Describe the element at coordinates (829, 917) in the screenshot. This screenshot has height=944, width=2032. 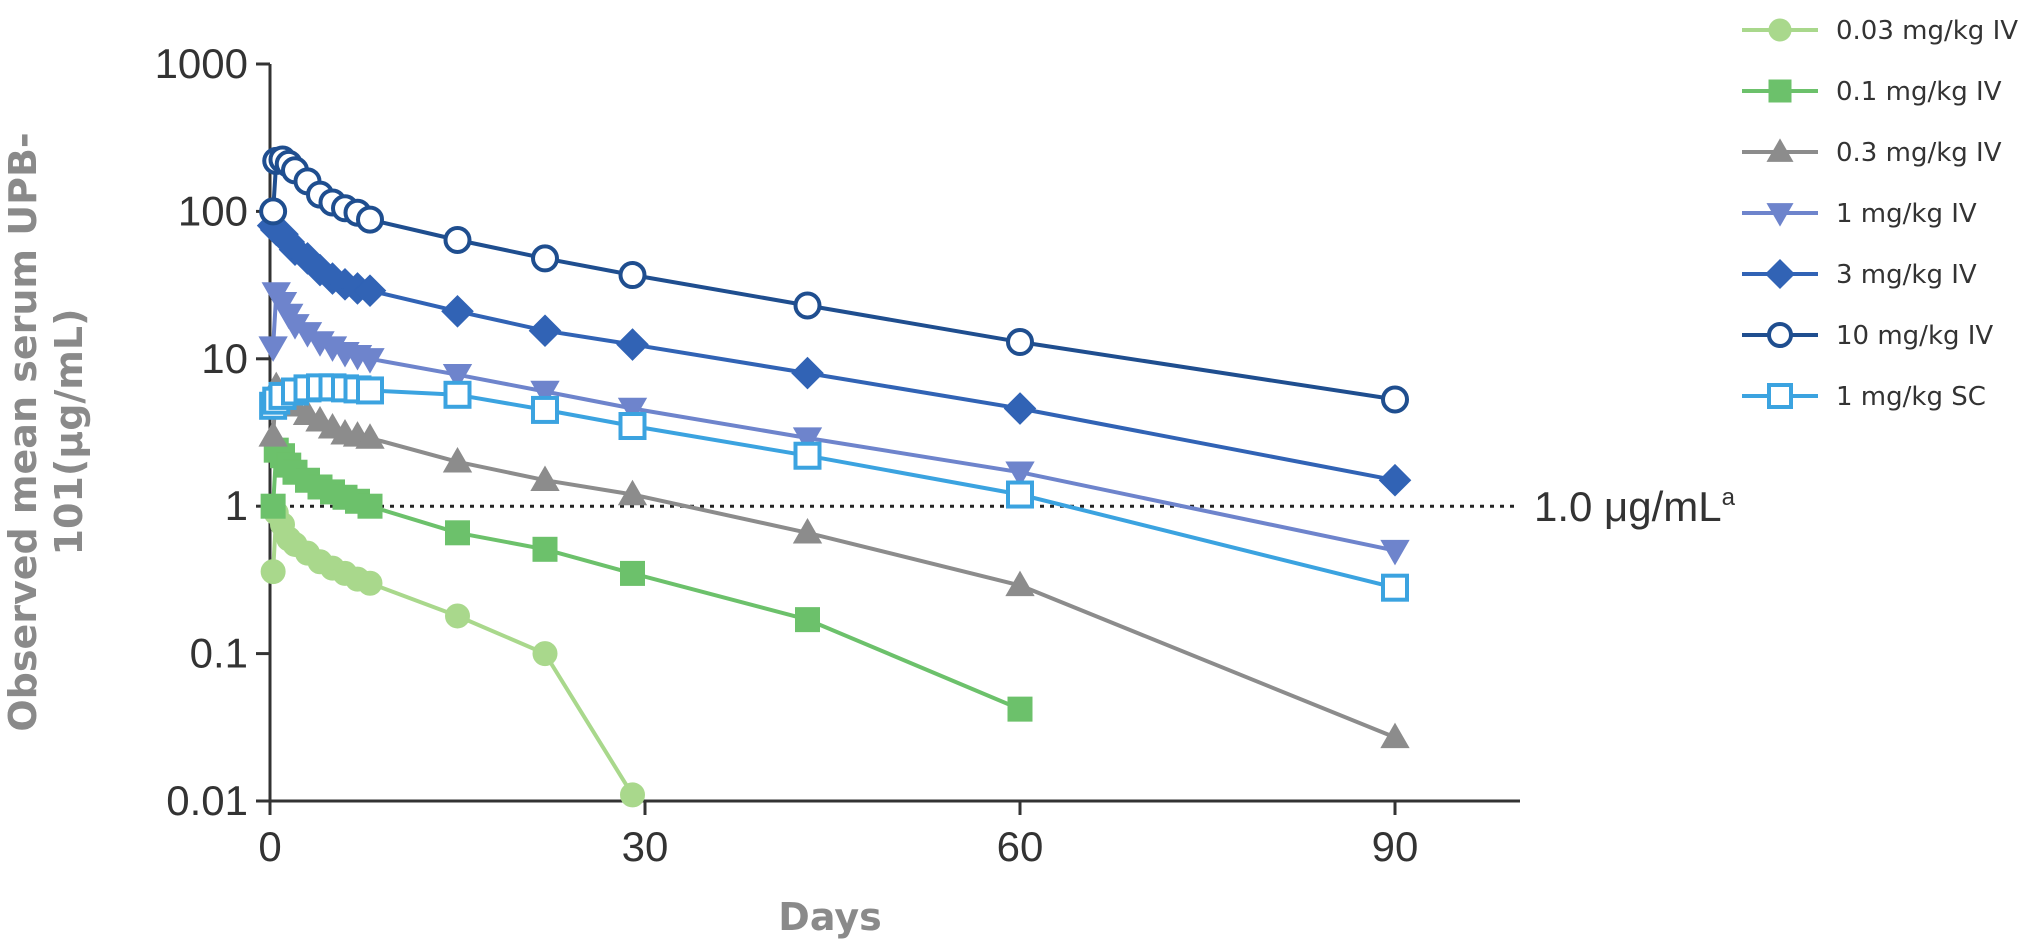
I see `x-axis-title: Days` at that location.